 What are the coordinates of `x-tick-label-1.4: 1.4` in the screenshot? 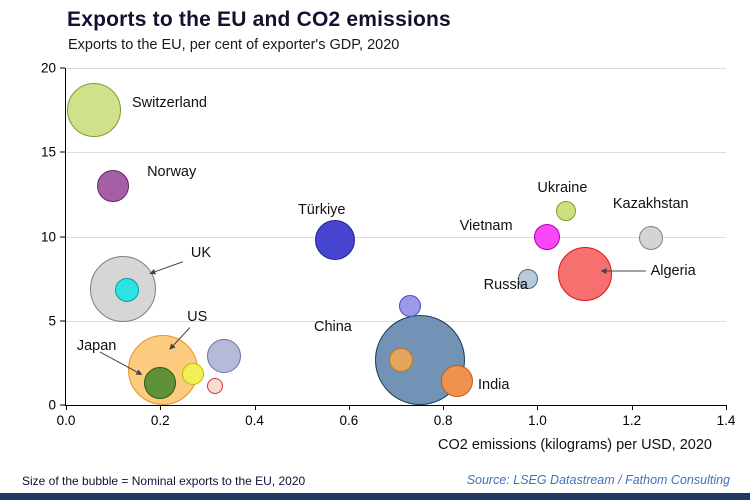 It's located at (726, 420).